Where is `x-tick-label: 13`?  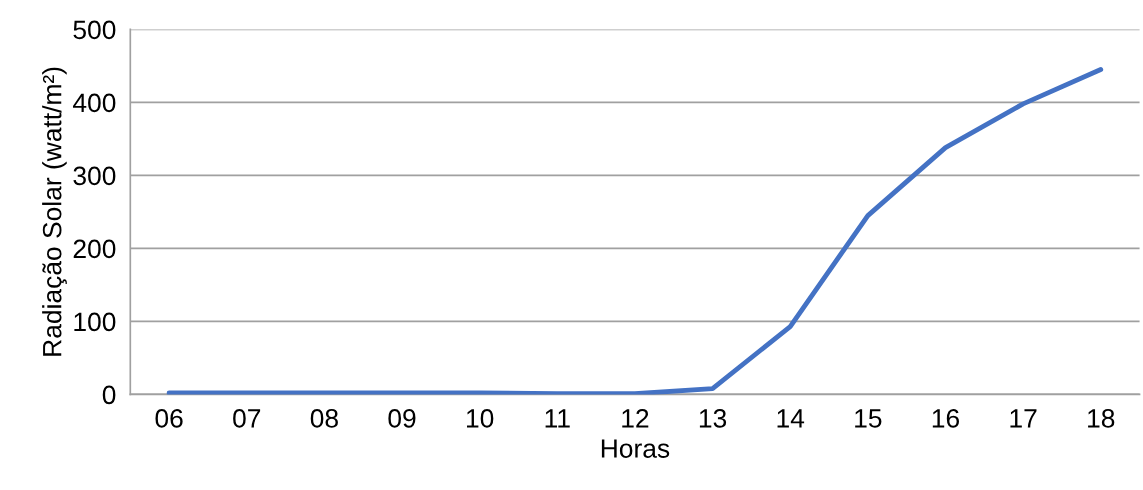 x-tick-label: 13 is located at coordinates (713, 418).